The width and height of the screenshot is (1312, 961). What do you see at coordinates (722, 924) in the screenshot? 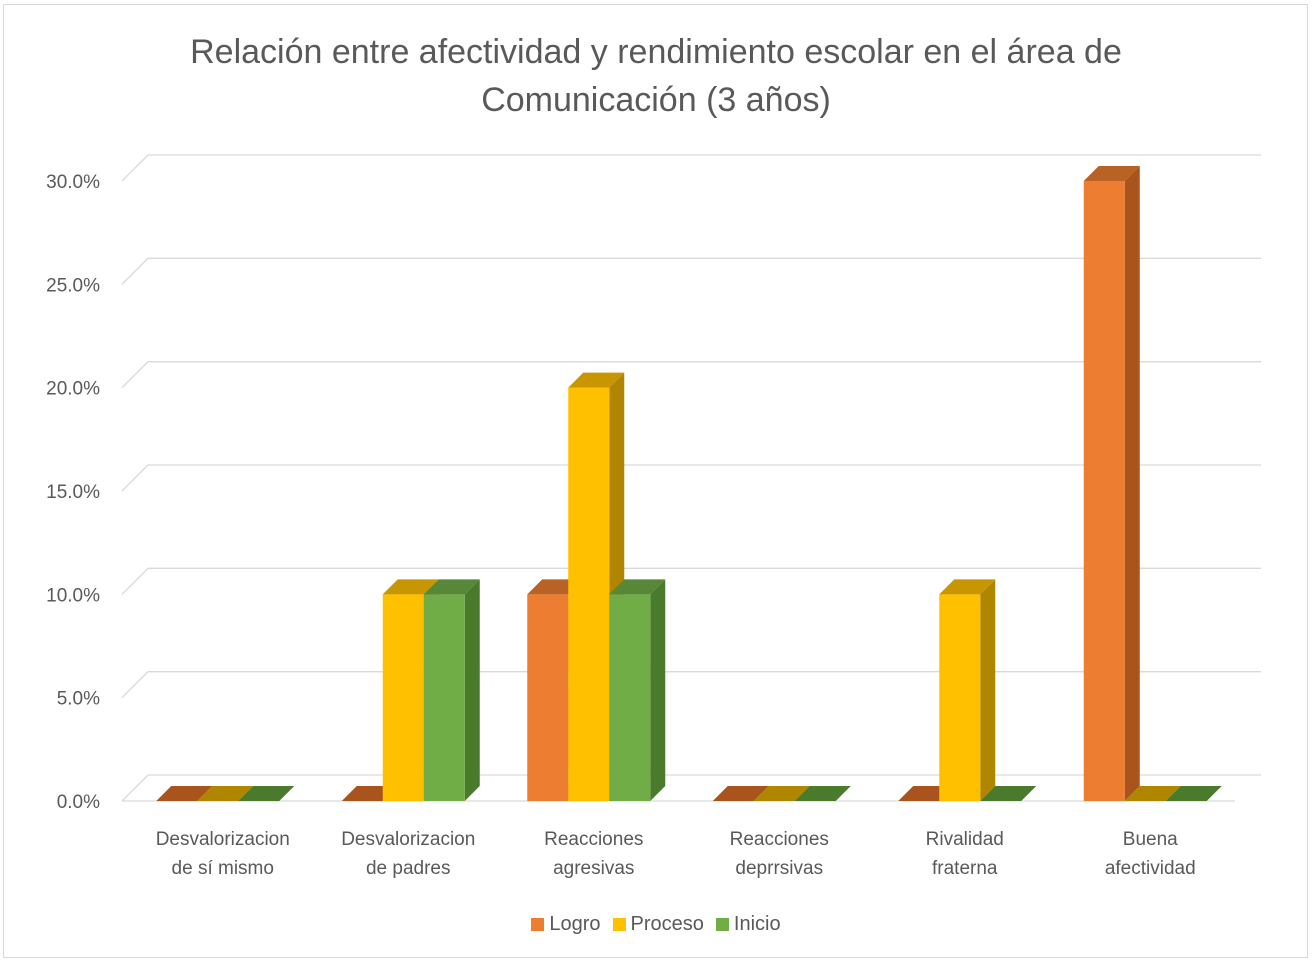
I see `legend-swatch-inicio` at bounding box center [722, 924].